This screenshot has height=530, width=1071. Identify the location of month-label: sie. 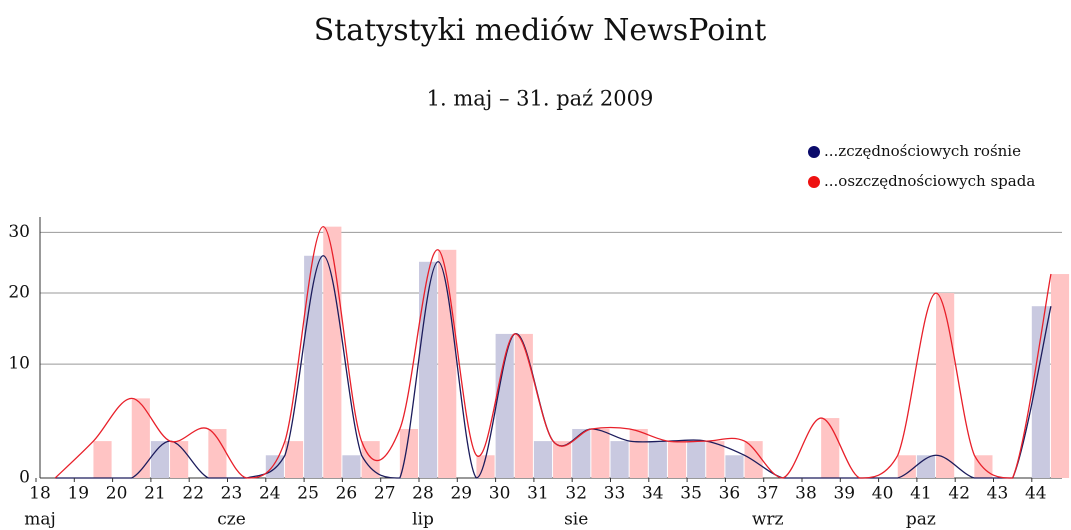
(576, 520).